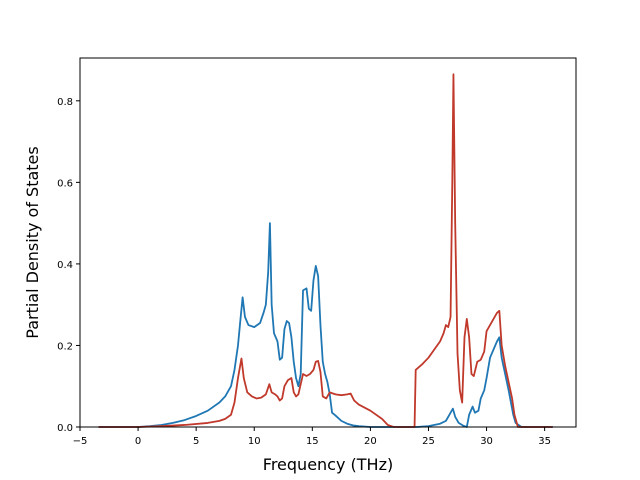  What do you see at coordinates (32, 242) in the screenshot?
I see `y-axis-label: Partial Density of States` at bounding box center [32, 242].